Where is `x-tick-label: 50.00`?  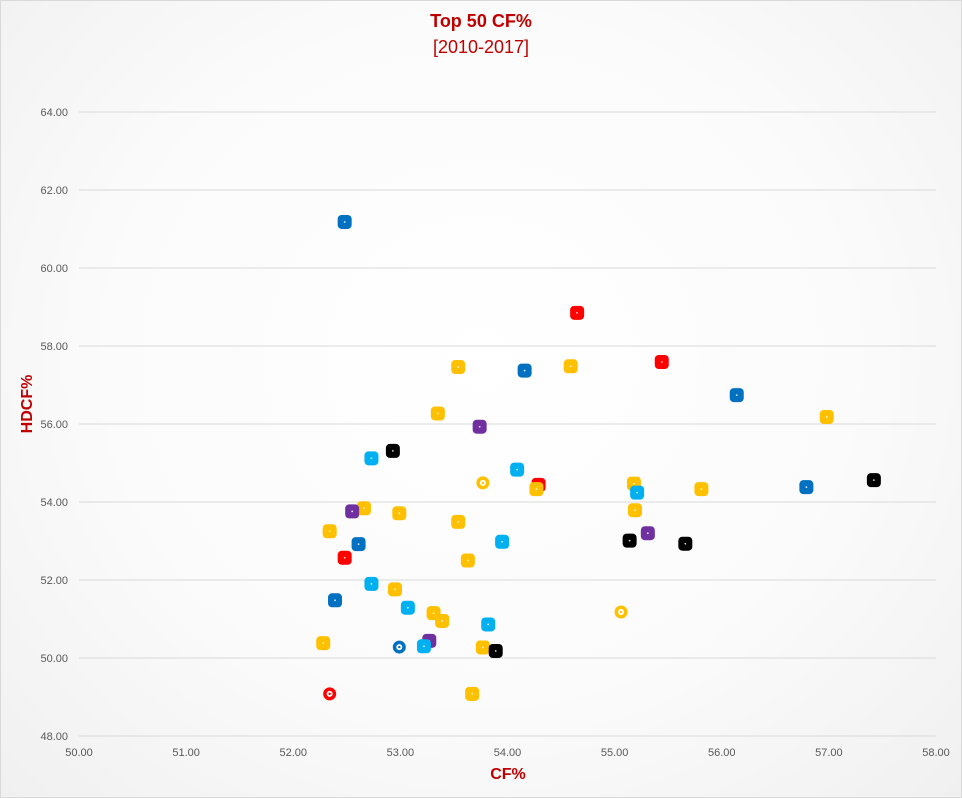
x-tick-label: 50.00 is located at coordinates (79, 753).